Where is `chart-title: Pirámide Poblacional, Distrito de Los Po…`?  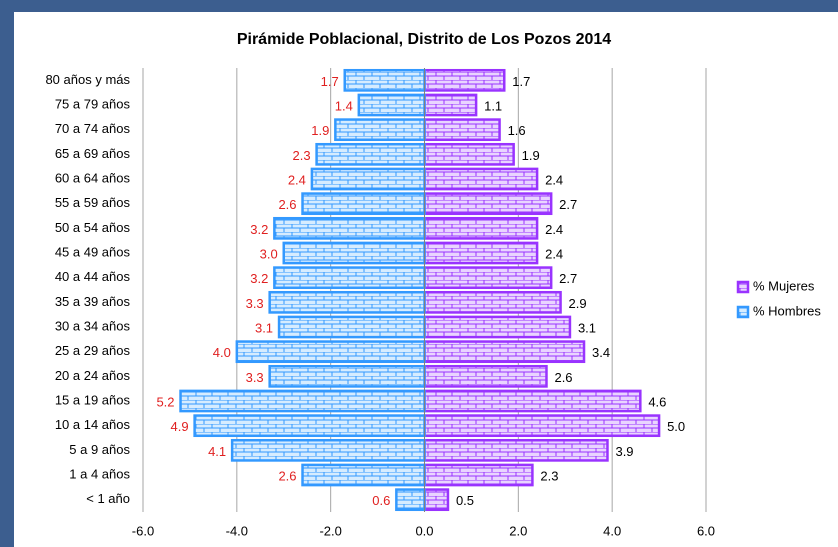
chart-title: Pirámide Poblacional, Distrito de Los Po… is located at coordinates (424, 39).